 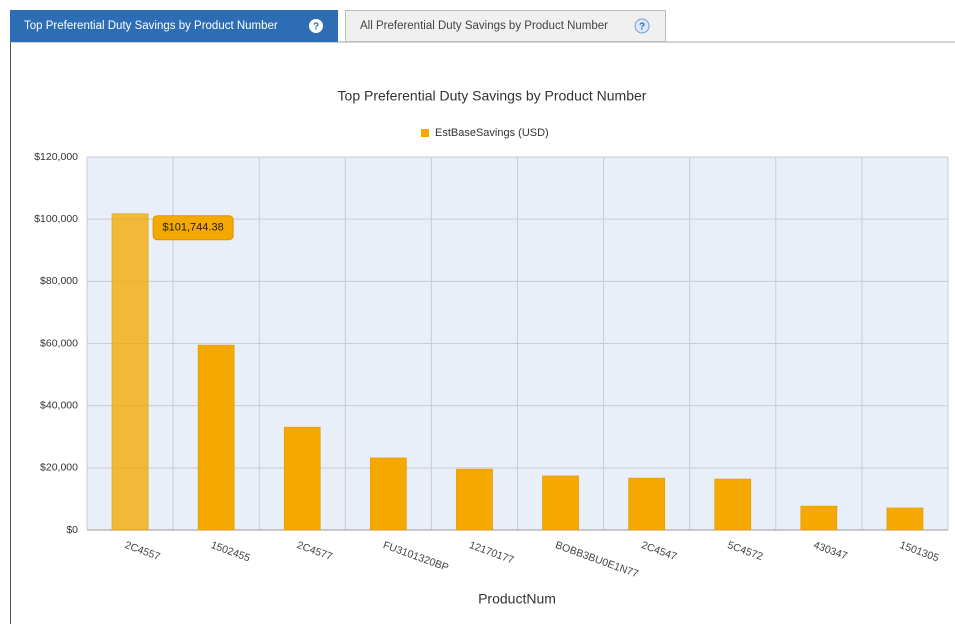 What do you see at coordinates (492, 133) in the screenshot?
I see `legend-label: EstBaseSavings (USD)` at bounding box center [492, 133].